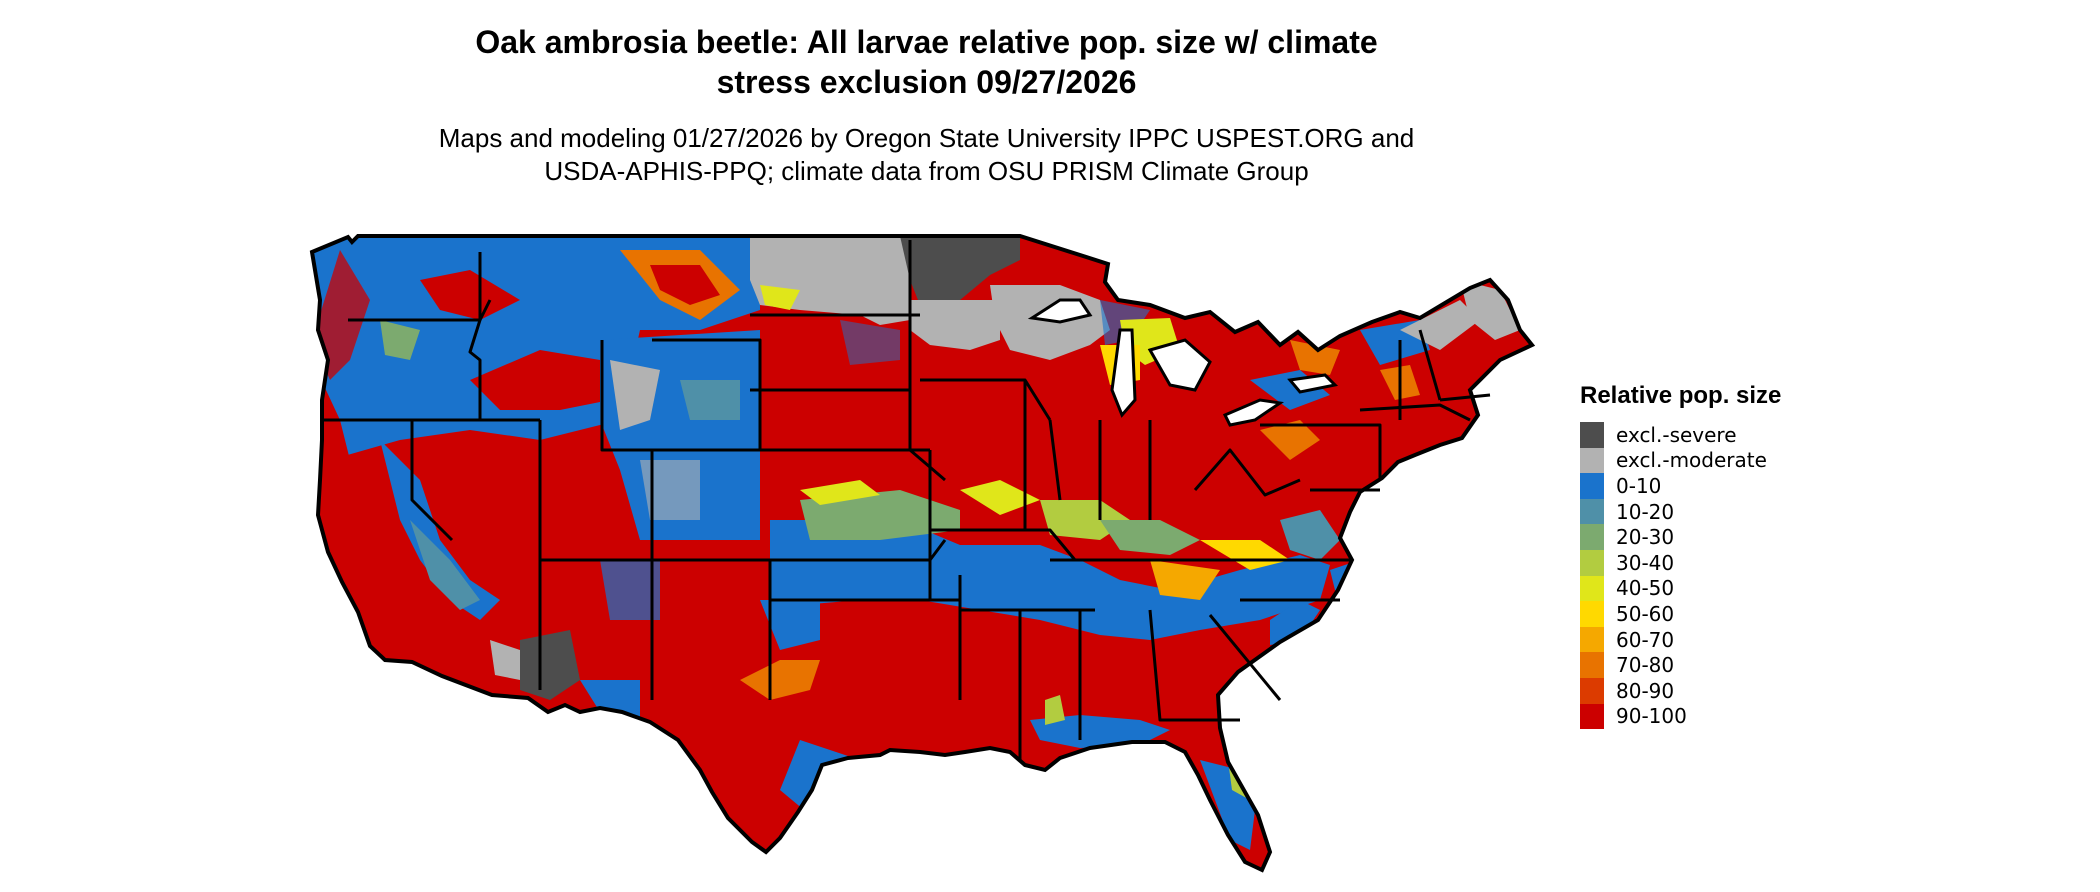 The image size is (2100, 892). Describe the element at coordinates (1183, 362) in the screenshot. I see `great-lakes` at that location.